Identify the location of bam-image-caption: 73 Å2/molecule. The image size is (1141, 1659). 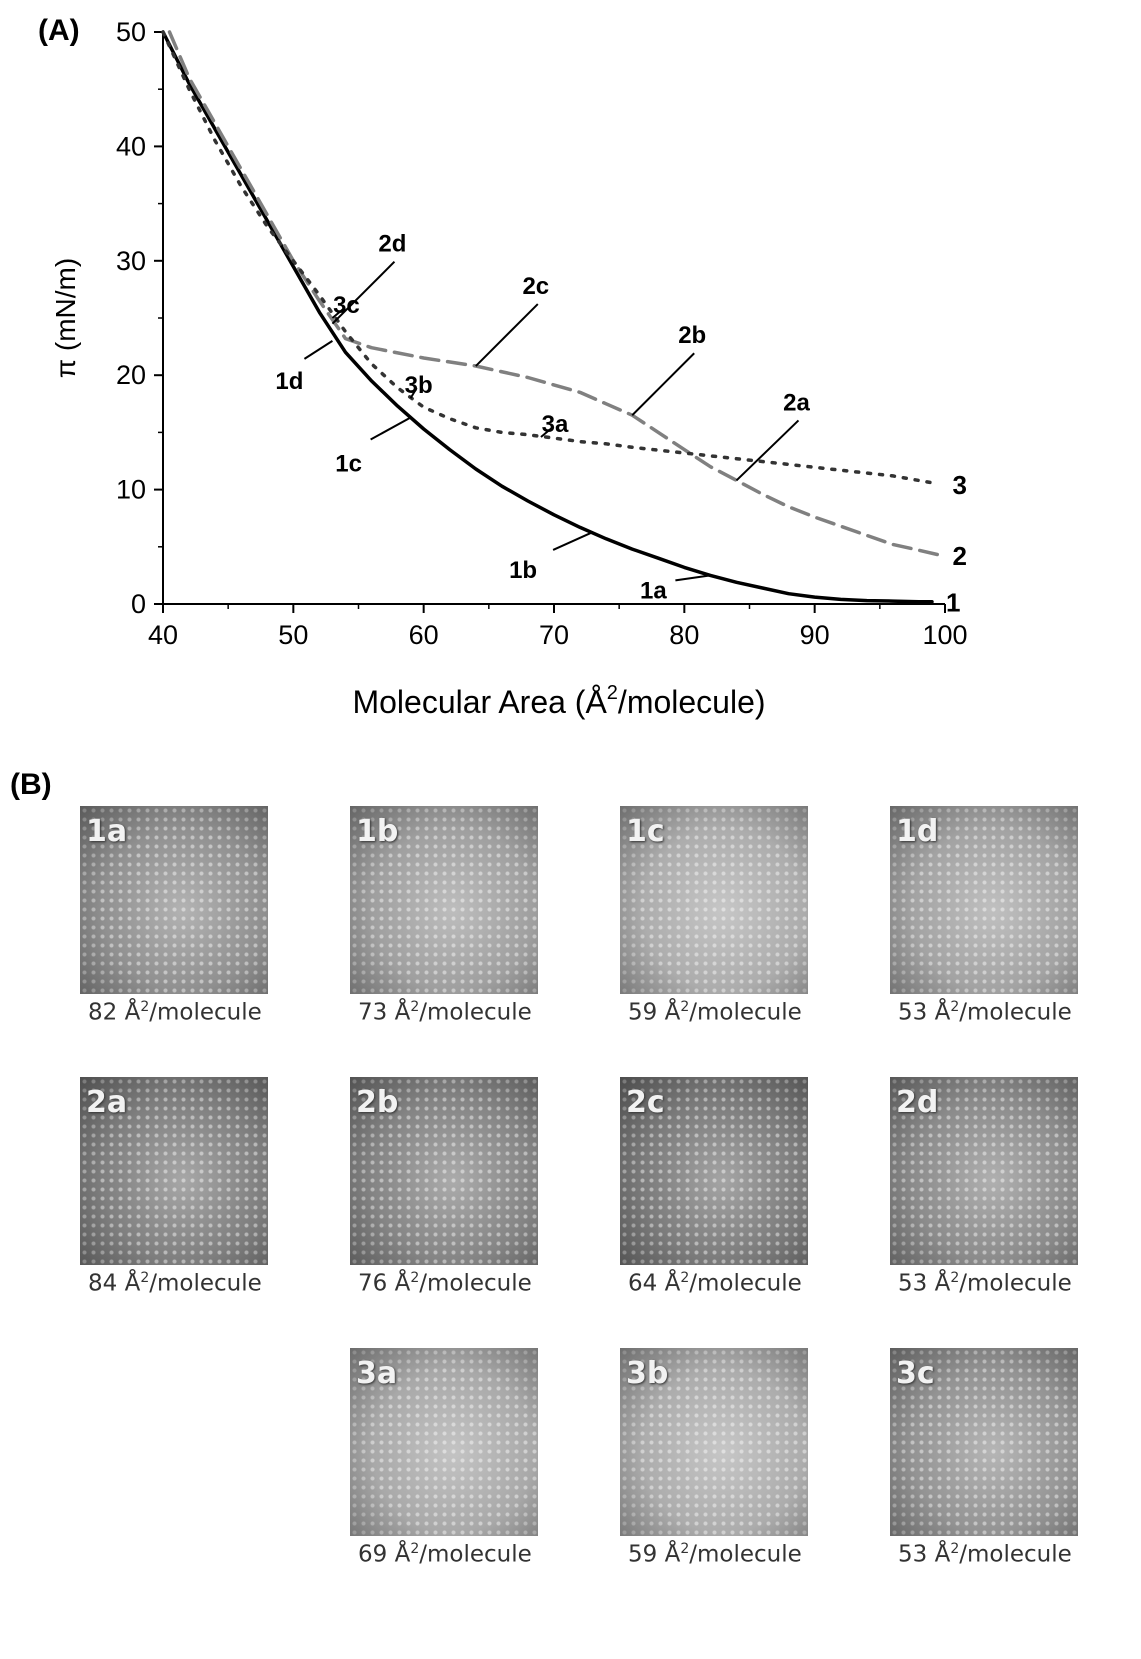
(445, 1012).